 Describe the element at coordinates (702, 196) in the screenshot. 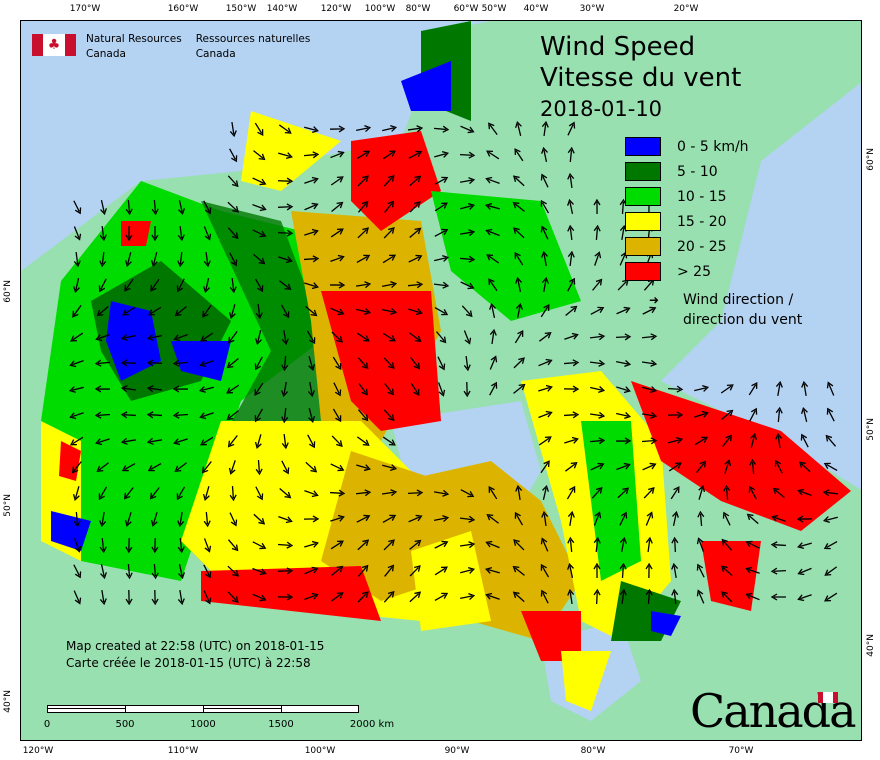

I see `legend-label: 10 - 15` at that location.